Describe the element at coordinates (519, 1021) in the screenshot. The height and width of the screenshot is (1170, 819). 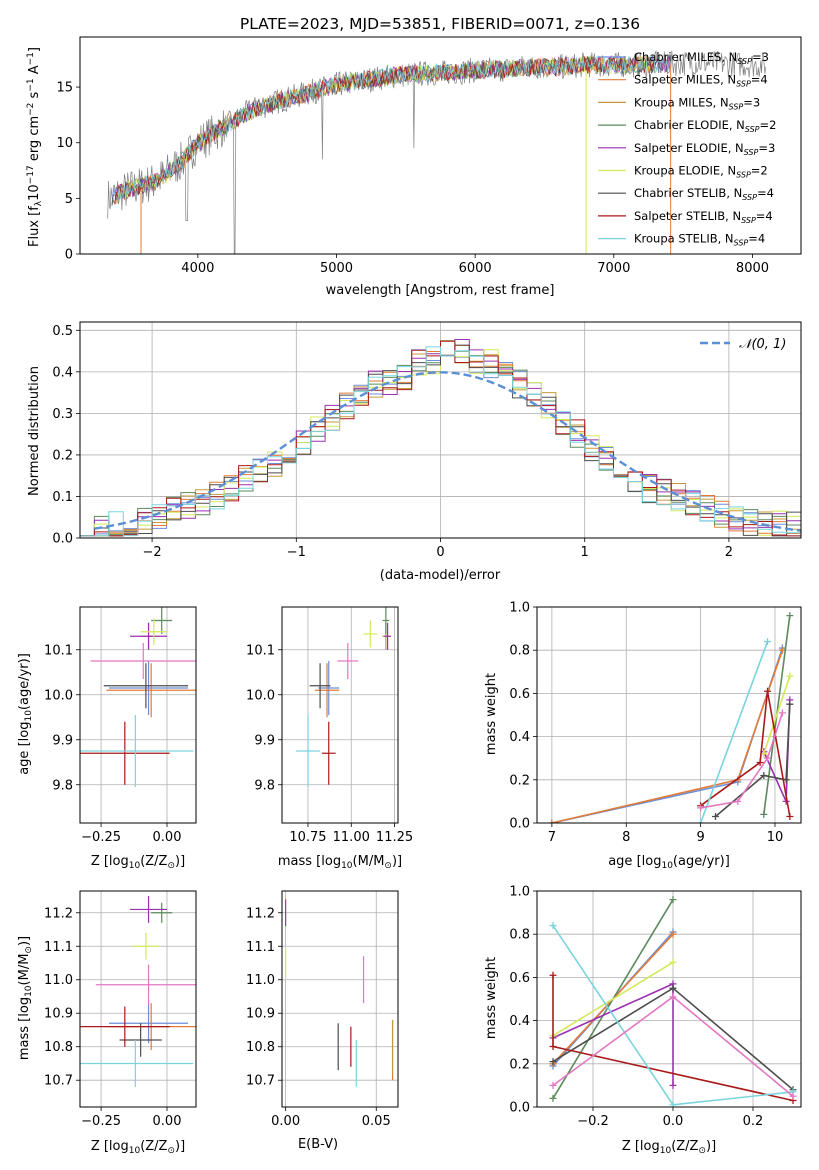
I see `mass-weight-vs-metallicity-ytick-label-2: 0.4` at that location.